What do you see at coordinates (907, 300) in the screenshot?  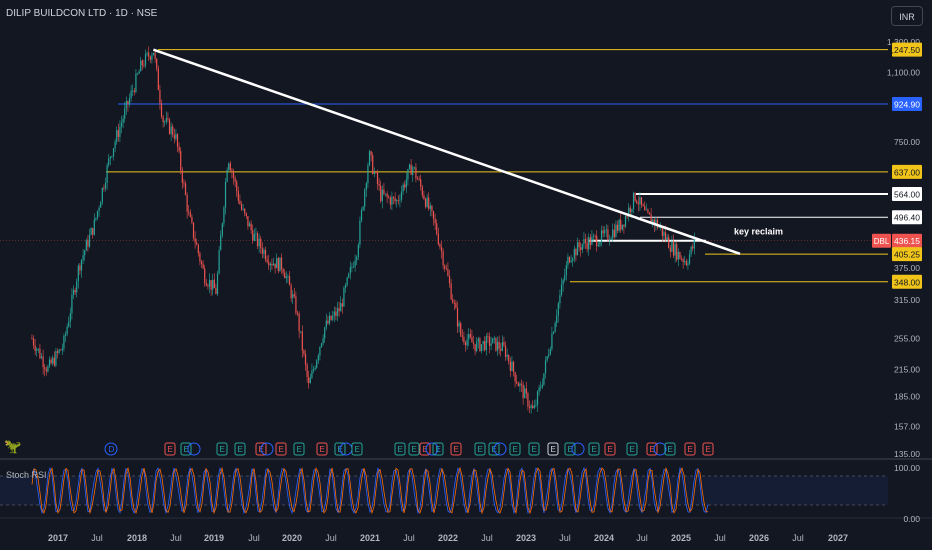 I see `price-tick-label: 315.00` at bounding box center [907, 300].